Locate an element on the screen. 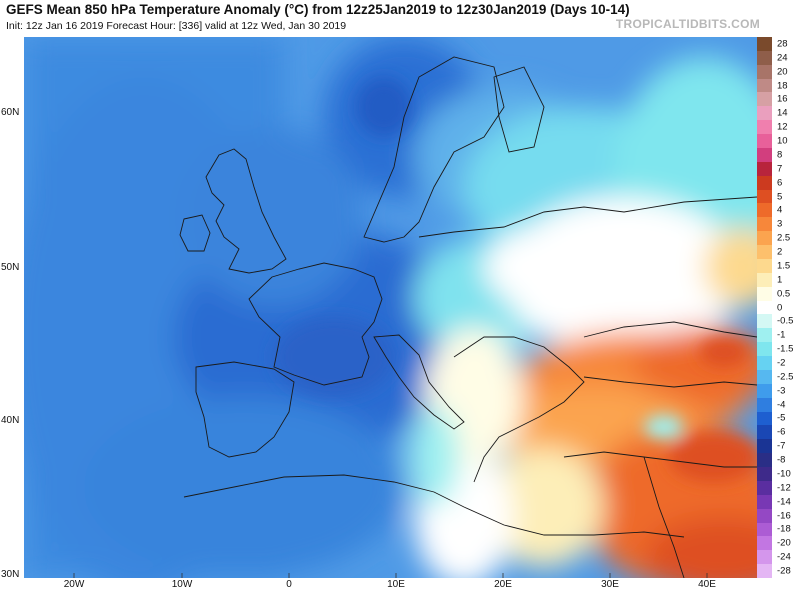 Image resolution: width=800 pixels, height=591 pixels. colorbar-level-label: 2 is located at coordinates (780, 252).